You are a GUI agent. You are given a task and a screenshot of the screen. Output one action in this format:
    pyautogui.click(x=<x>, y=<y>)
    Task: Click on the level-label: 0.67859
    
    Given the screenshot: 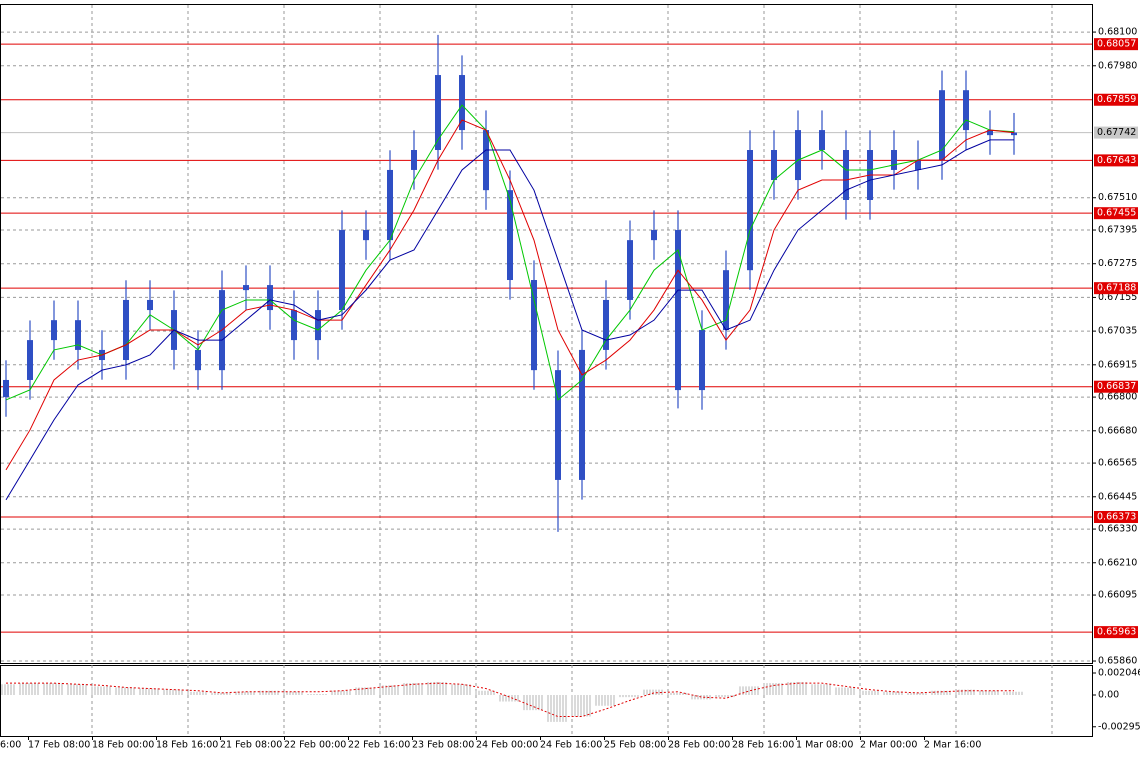 What is the action you would take?
    pyautogui.click(x=1116, y=99)
    